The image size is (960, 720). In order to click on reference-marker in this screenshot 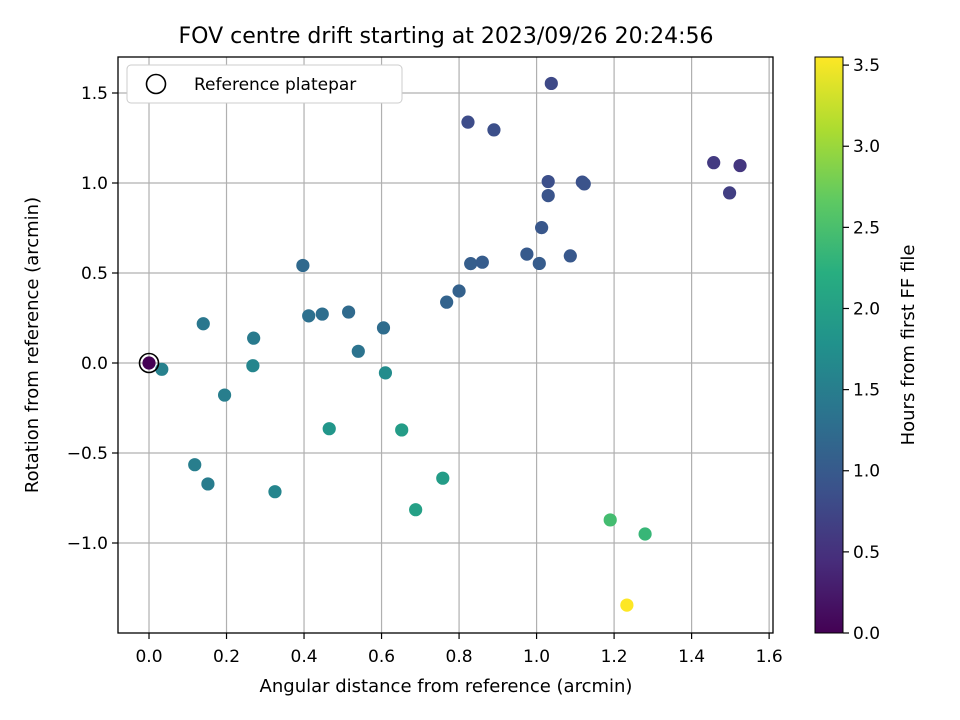, I will do `click(149, 363)`.